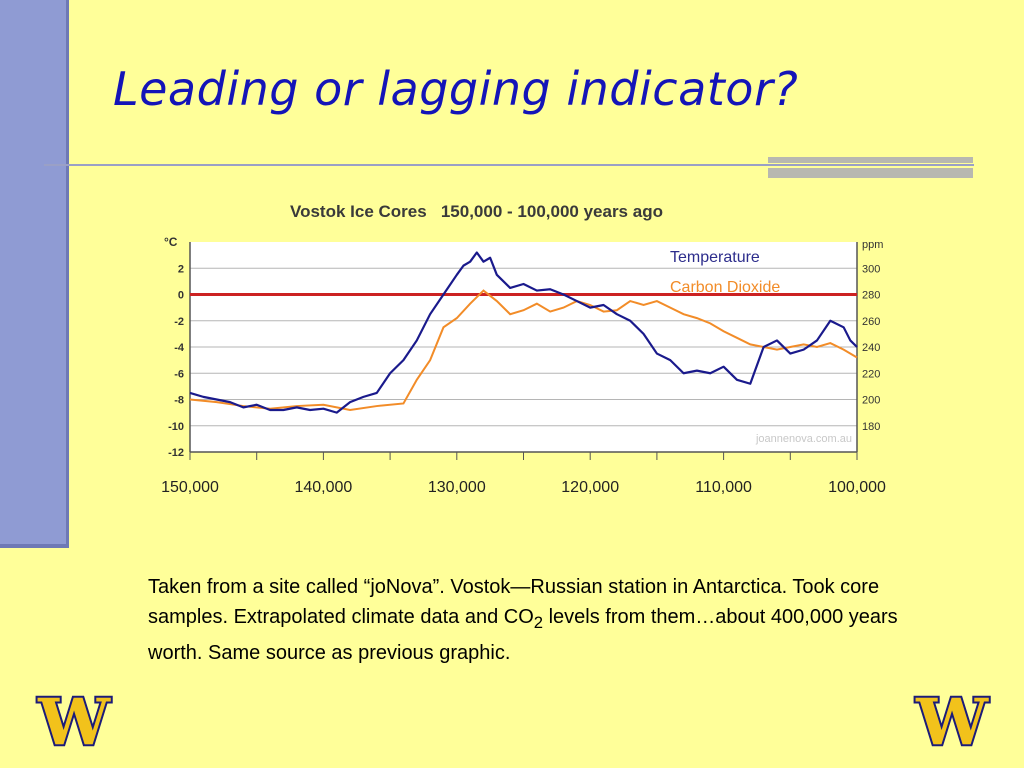 This screenshot has height=768, width=1024. Describe the element at coordinates (723, 487) in the screenshot. I see `x-tick-label: 110,000` at that location.